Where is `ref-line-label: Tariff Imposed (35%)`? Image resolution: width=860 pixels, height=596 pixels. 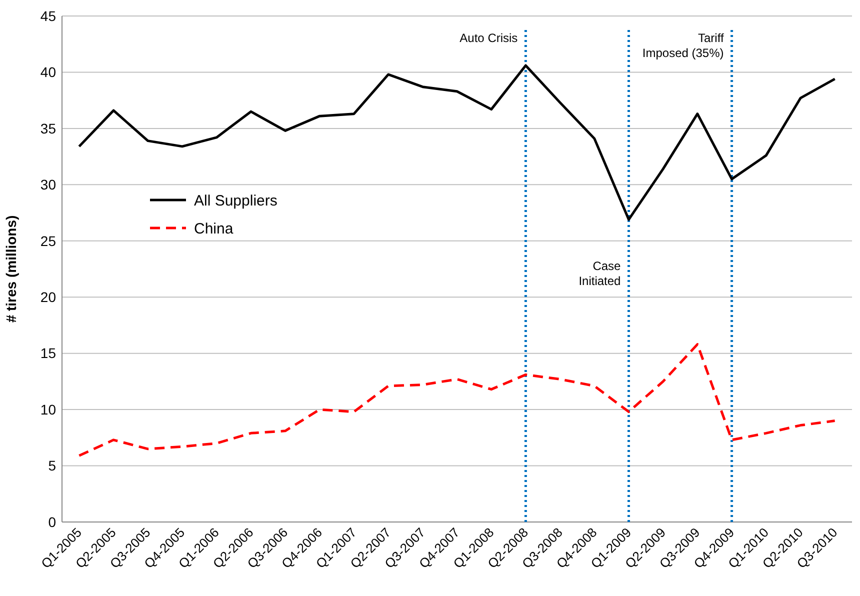
ref-line-label: Tariff Imposed (35%) is located at coordinates (683, 45).